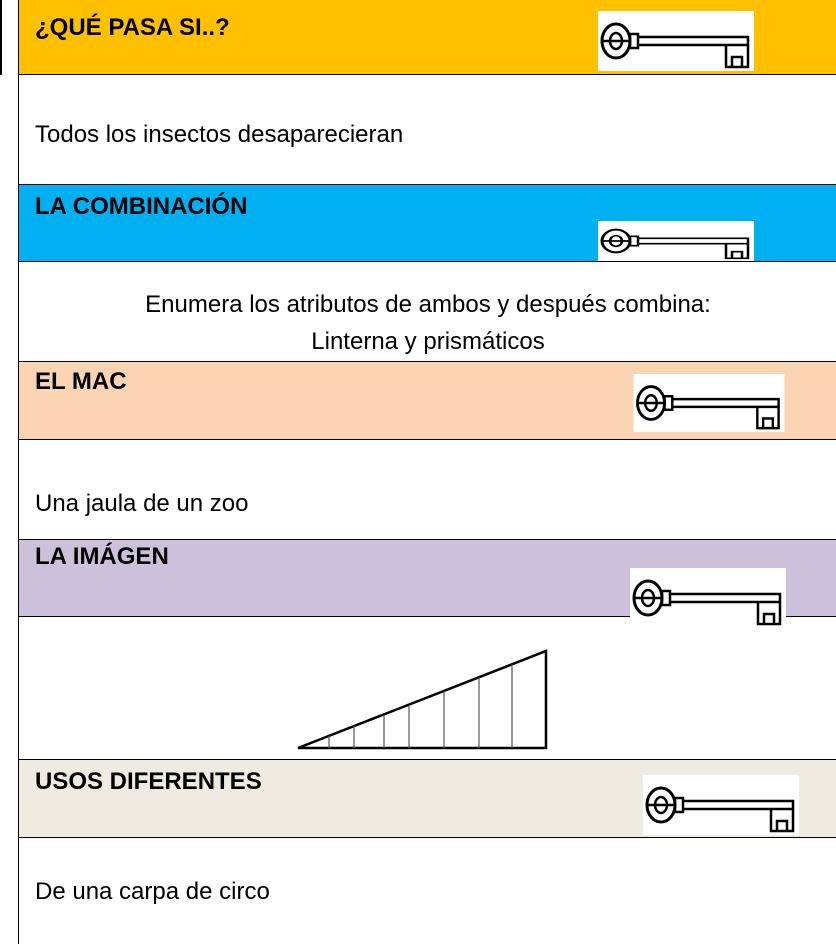 The image size is (836, 944). What do you see at coordinates (428, 341) in the screenshot?
I see `body-text: Linterna y prismáticos` at bounding box center [428, 341].